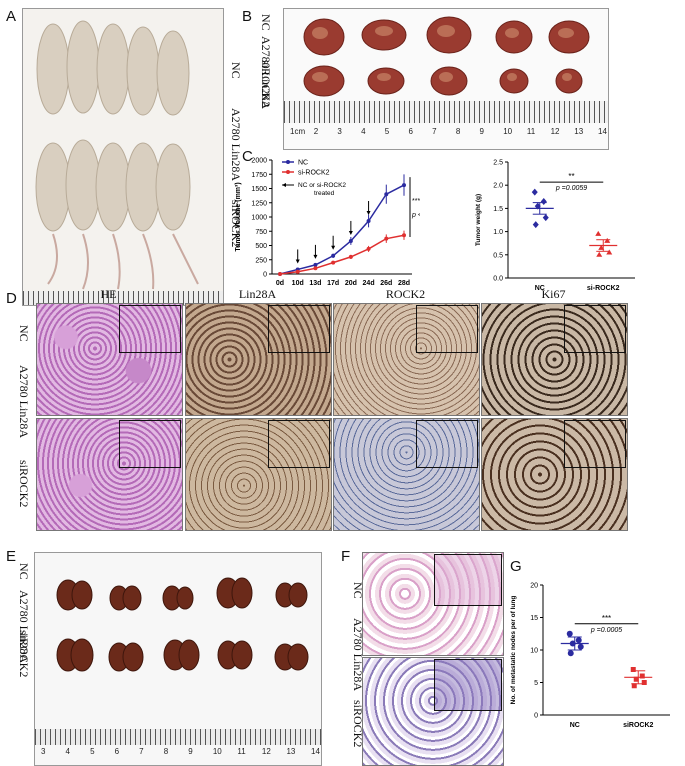 The image size is (685, 766). Describe the element at coordinates (386, 283) in the screenshot. I see `x-tick-label: 26d` at that location.